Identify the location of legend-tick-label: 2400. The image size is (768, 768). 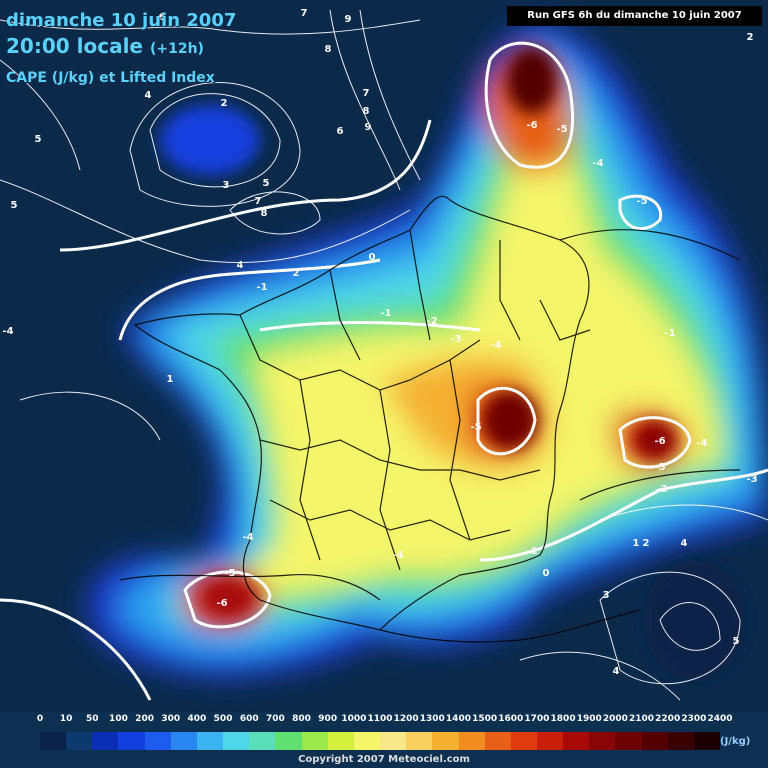
(720, 719).